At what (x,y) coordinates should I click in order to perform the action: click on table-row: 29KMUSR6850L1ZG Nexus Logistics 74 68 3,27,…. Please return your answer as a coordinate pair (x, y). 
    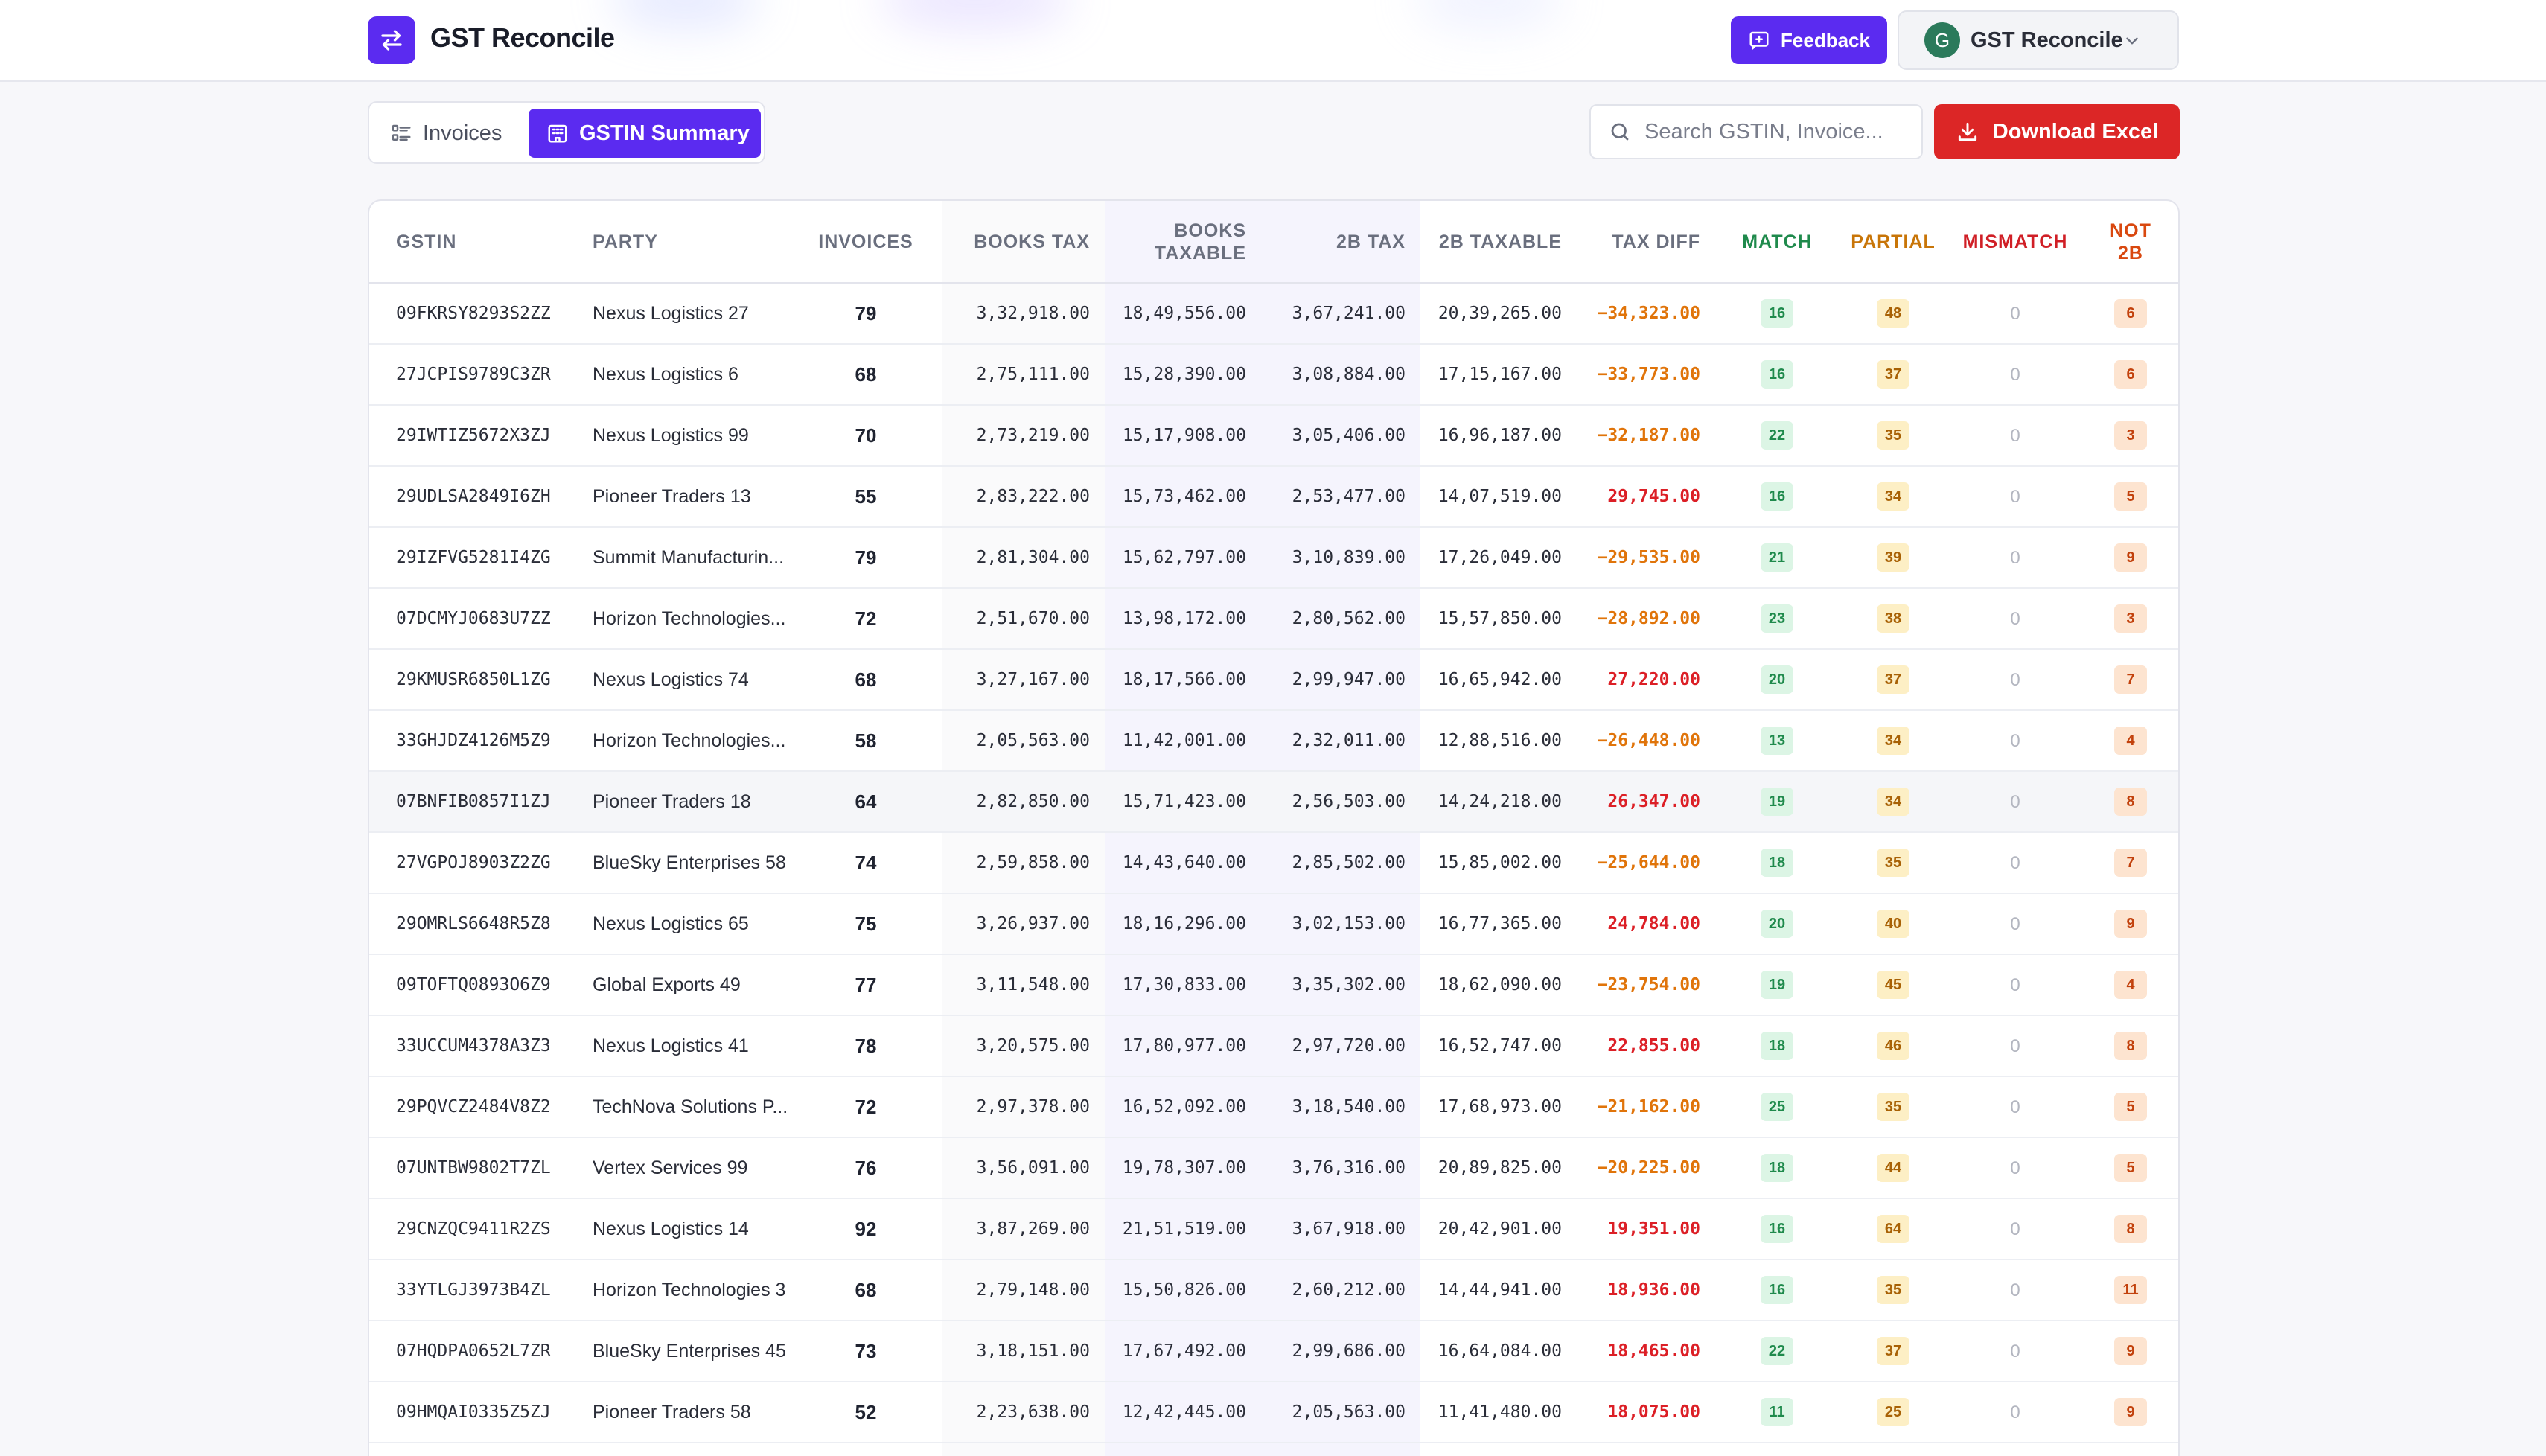
    Looking at the image, I should click on (1274, 680).